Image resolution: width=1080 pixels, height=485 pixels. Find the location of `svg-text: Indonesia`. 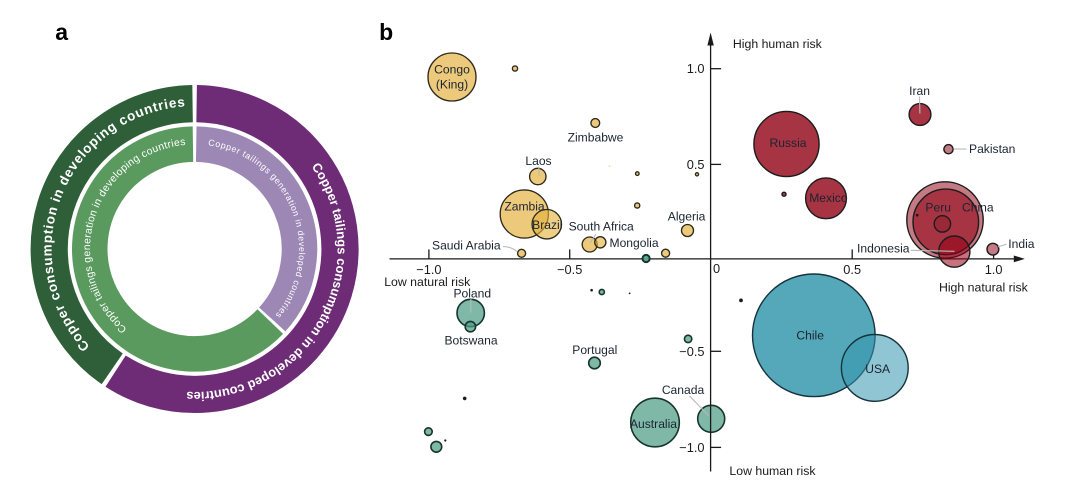

svg-text: Indonesia is located at coordinates (883, 248).